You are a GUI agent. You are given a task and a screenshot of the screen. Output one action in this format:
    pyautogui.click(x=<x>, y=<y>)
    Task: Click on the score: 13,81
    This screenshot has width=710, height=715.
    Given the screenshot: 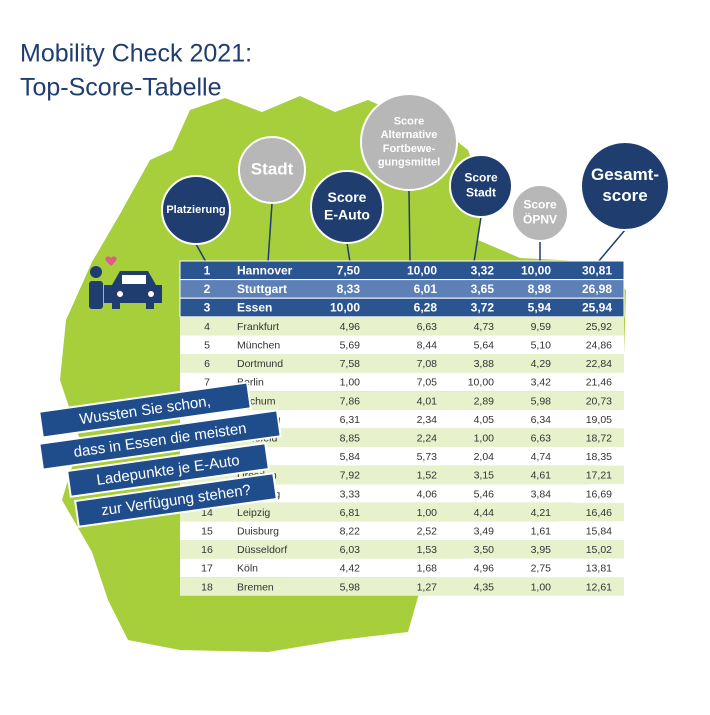 What is the action you would take?
    pyautogui.click(x=599, y=569)
    